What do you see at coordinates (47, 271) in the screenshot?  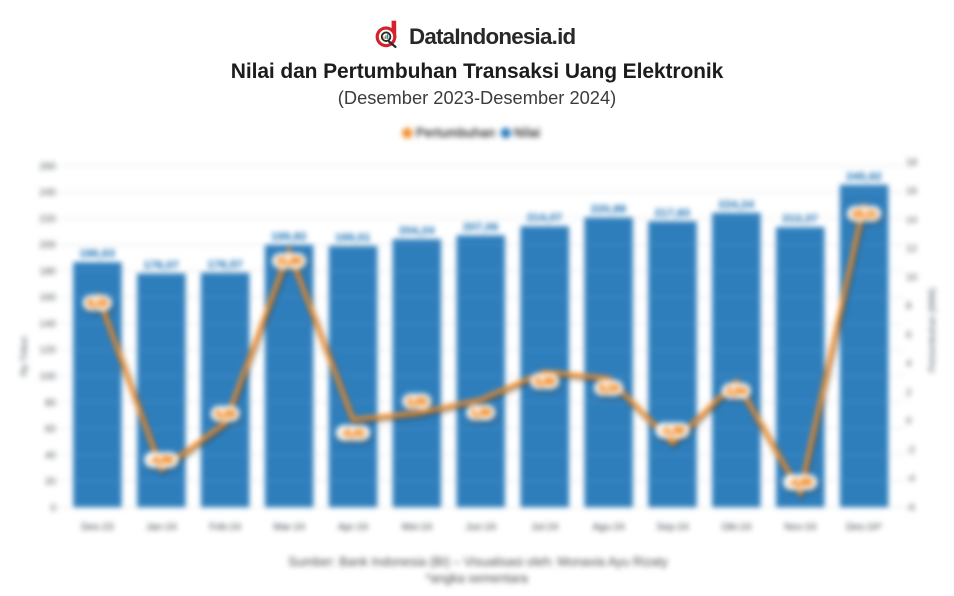 I see `svg-text: 180` at bounding box center [47, 271].